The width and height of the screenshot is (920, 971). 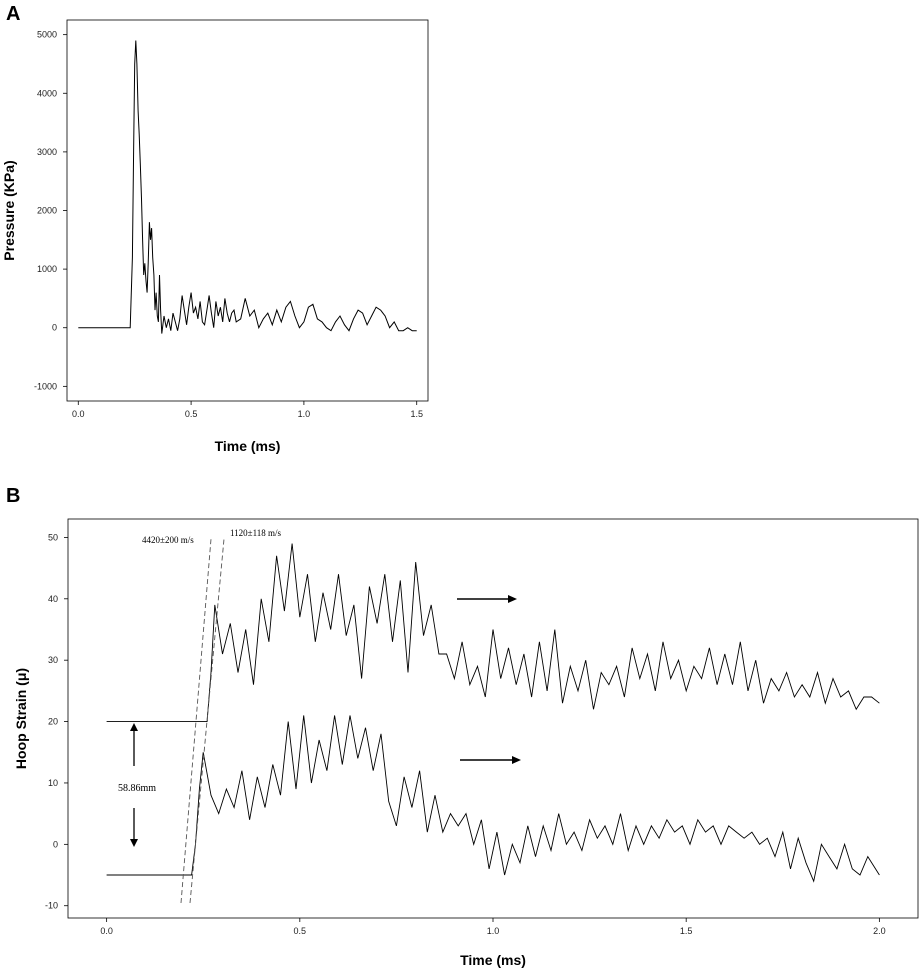 What do you see at coordinates (78, 414) in the screenshot?
I see `panel-a-x-tick-label: 0.0` at bounding box center [78, 414].